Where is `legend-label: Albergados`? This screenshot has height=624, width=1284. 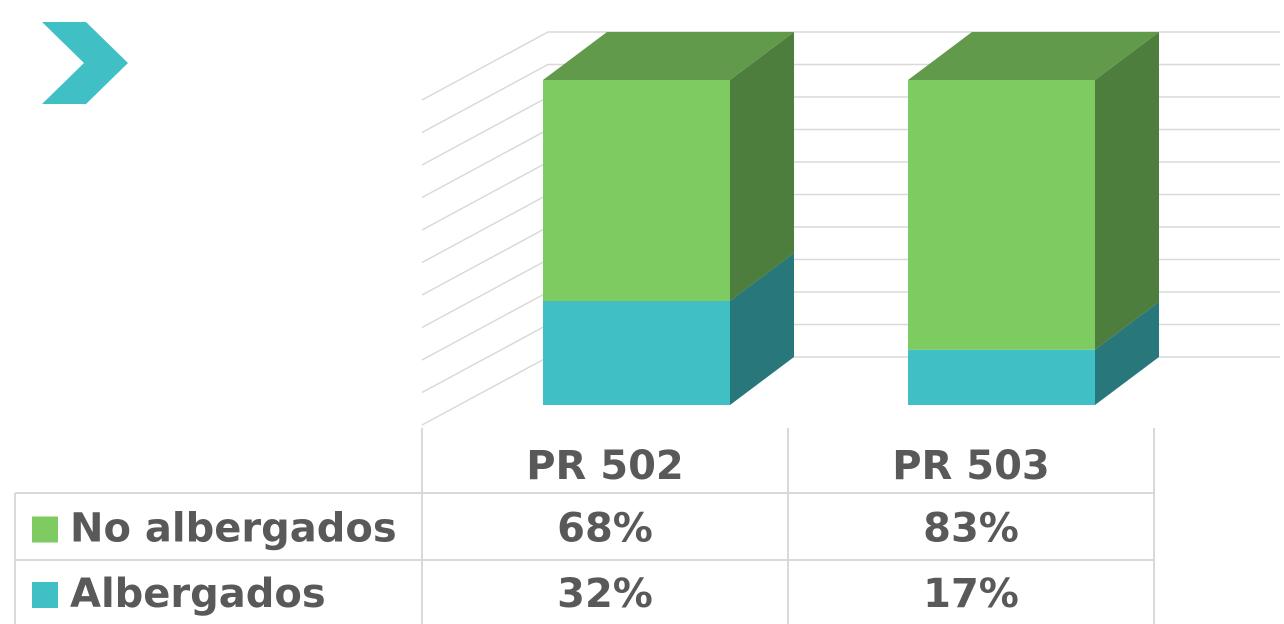 legend-label: Albergados is located at coordinates (198, 594).